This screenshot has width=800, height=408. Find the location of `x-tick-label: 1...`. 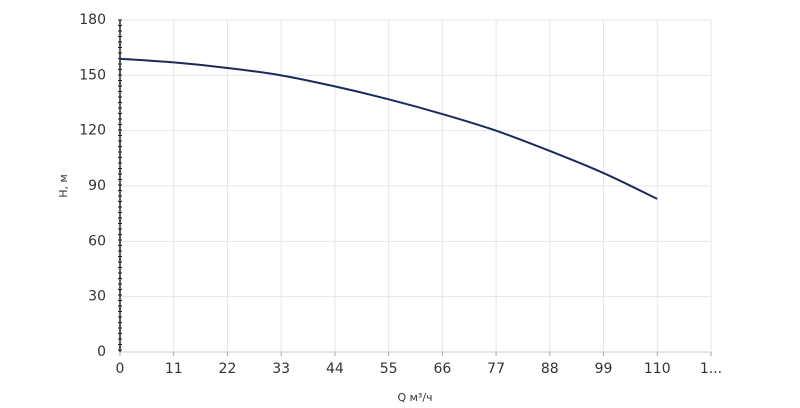

x-tick-label: 1... is located at coordinates (711, 369).